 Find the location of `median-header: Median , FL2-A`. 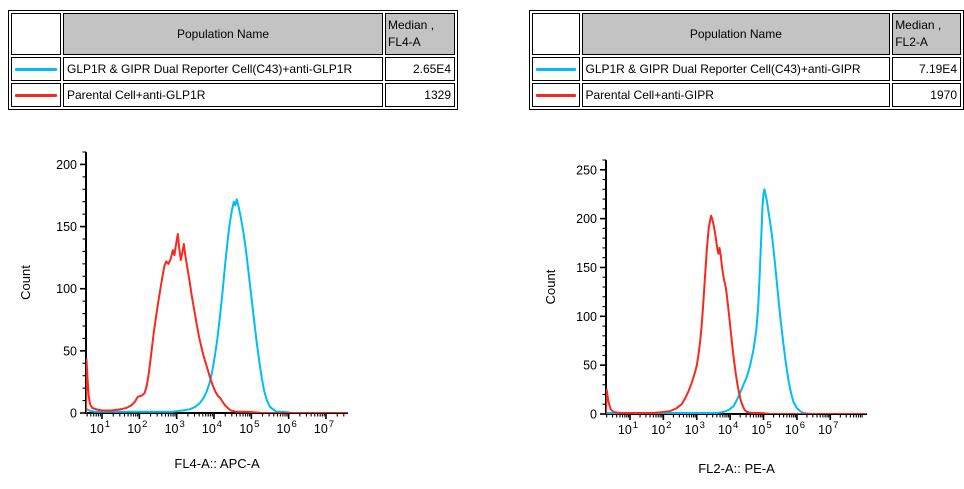

median-header: Median , FL2-A is located at coordinates (926, 34).